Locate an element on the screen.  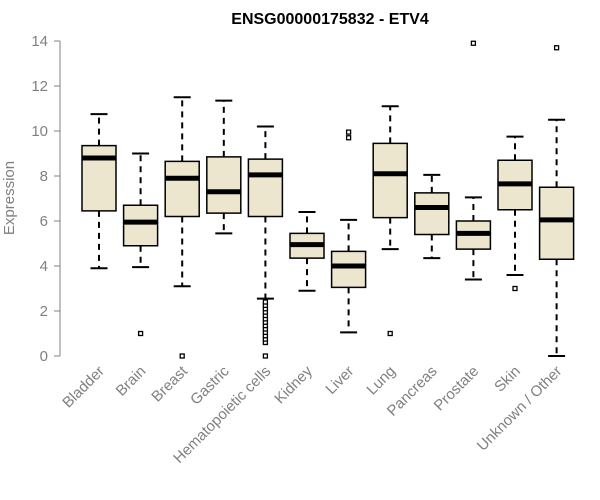
box-gastric is located at coordinates (224, 167).